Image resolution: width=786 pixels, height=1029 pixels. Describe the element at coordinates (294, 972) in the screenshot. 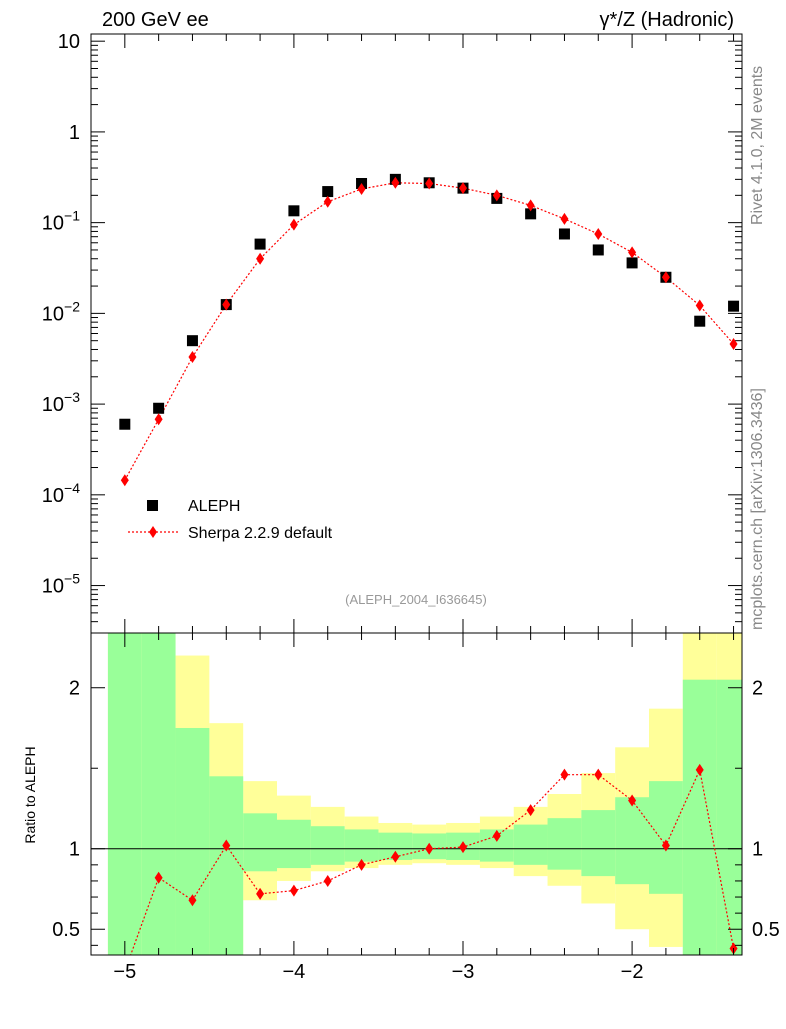

I see `x-tick-label: −4` at that location.